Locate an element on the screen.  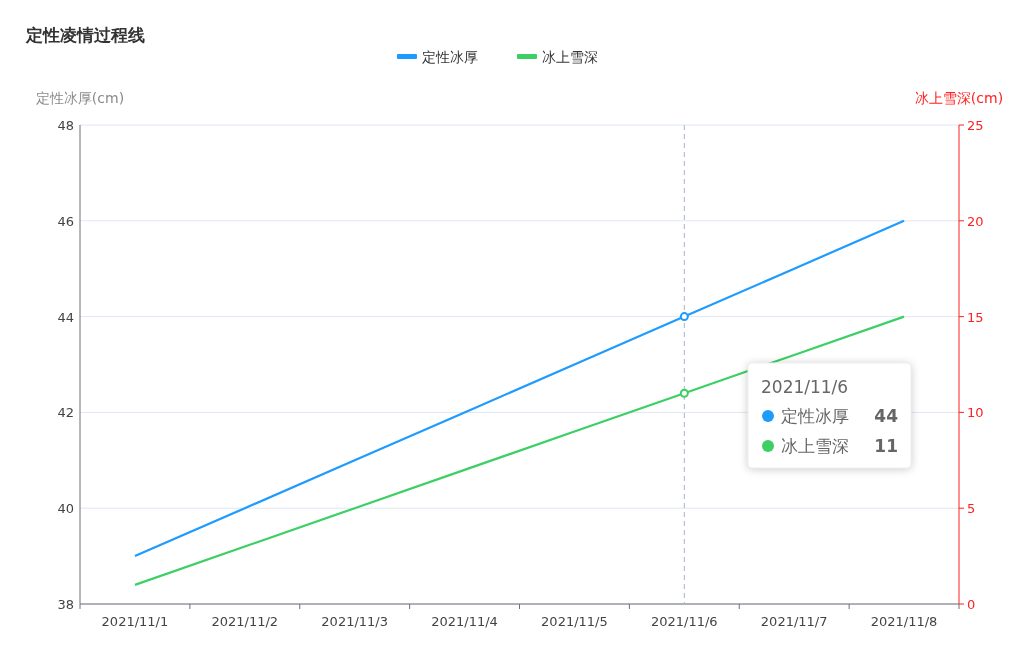
chart-title: 定性凌情过程线 is located at coordinates (85, 35).